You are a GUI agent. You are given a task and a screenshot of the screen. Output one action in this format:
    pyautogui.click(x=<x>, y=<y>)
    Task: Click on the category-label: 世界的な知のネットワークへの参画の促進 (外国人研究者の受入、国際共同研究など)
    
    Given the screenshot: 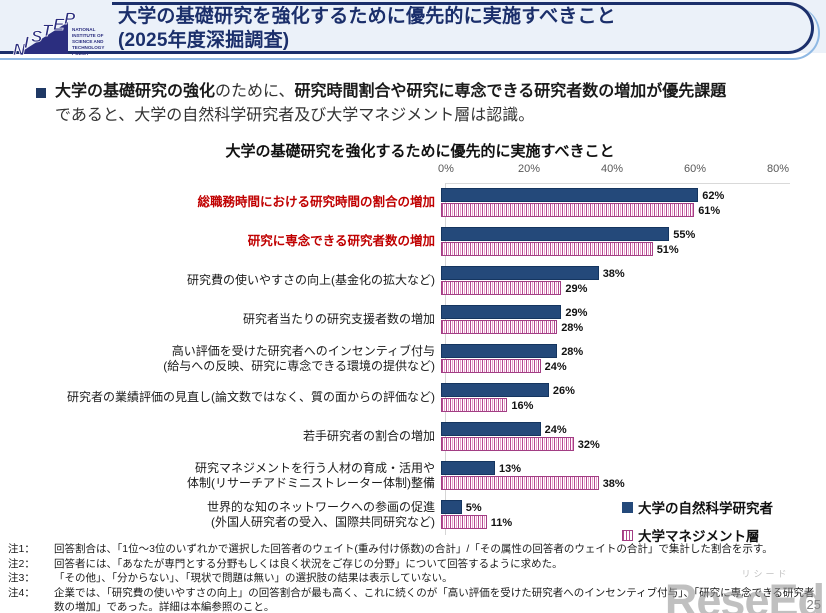 What is the action you would take?
    pyautogui.click(x=320, y=514)
    